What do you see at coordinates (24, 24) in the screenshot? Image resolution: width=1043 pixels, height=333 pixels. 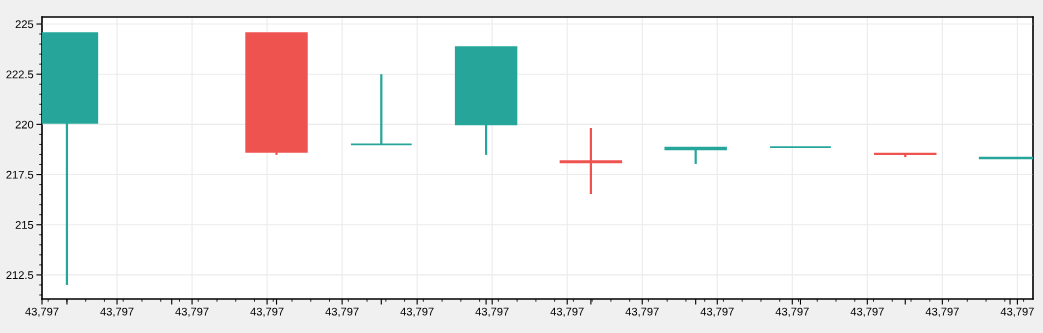 I see `y-tick-label: 225` at bounding box center [24, 24].